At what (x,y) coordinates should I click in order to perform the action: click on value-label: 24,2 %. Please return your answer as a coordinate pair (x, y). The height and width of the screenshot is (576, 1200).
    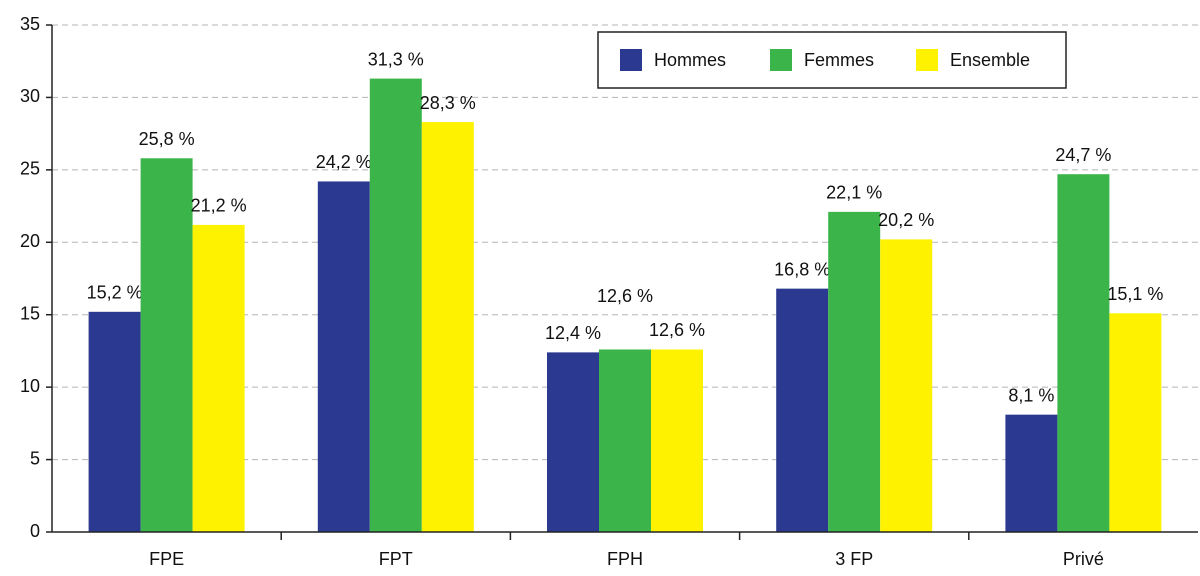
    Looking at the image, I should click on (344, 162).